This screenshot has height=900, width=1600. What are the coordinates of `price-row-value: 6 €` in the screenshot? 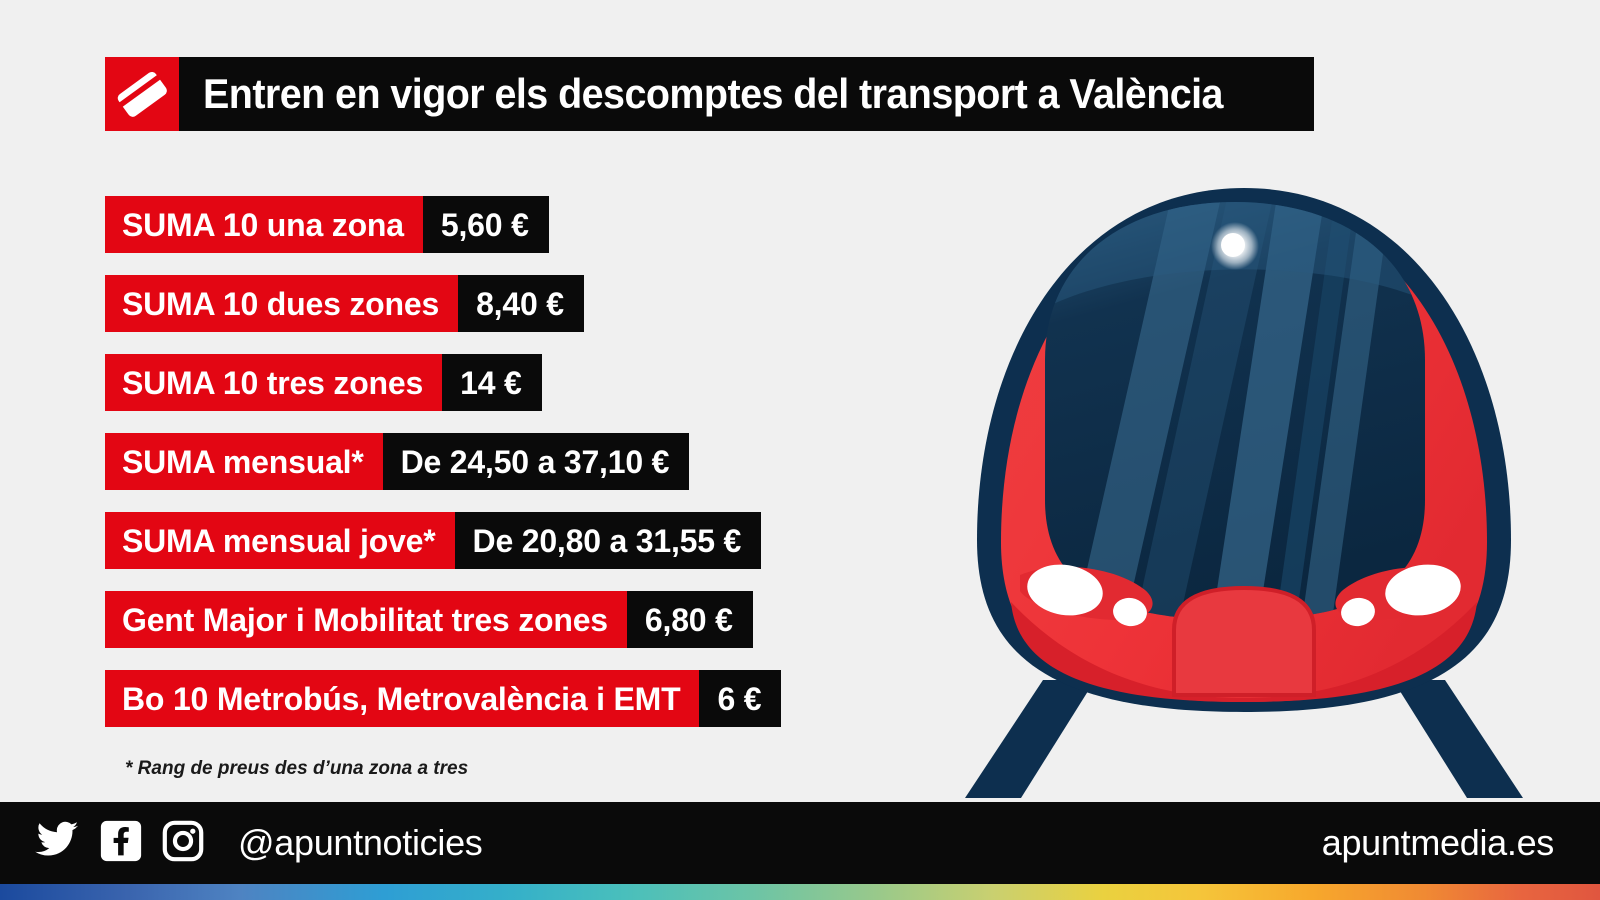 It's located at (740, 698).